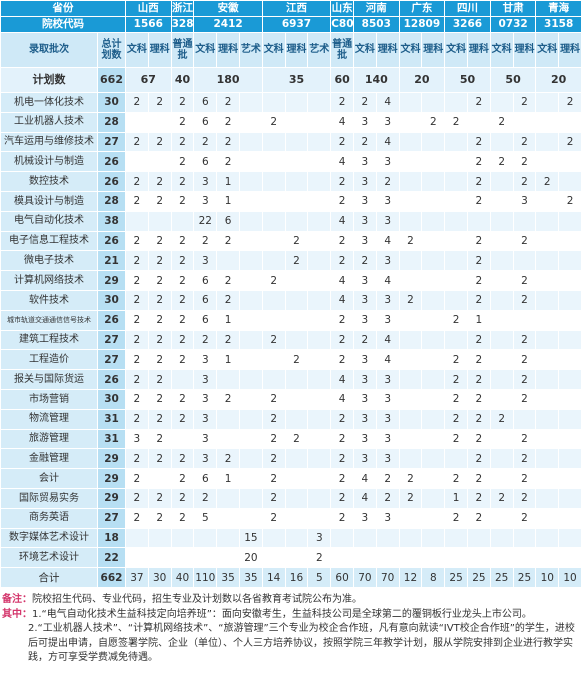  What do you see at coordinates (111, 478) in the screenshot?
I see `major-total: 29` at bounding box center [111, 478].